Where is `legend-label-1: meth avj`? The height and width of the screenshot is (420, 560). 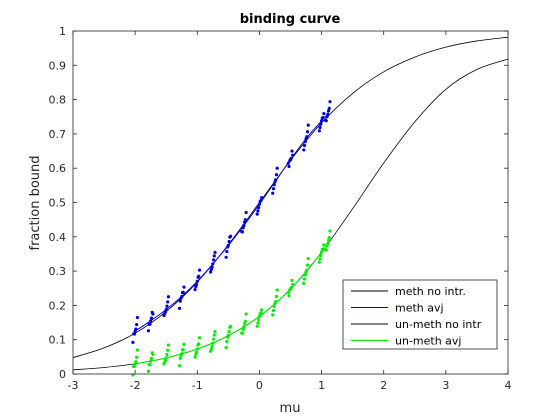 legend-label-1: meth avj is located at coordinates (419, 308).